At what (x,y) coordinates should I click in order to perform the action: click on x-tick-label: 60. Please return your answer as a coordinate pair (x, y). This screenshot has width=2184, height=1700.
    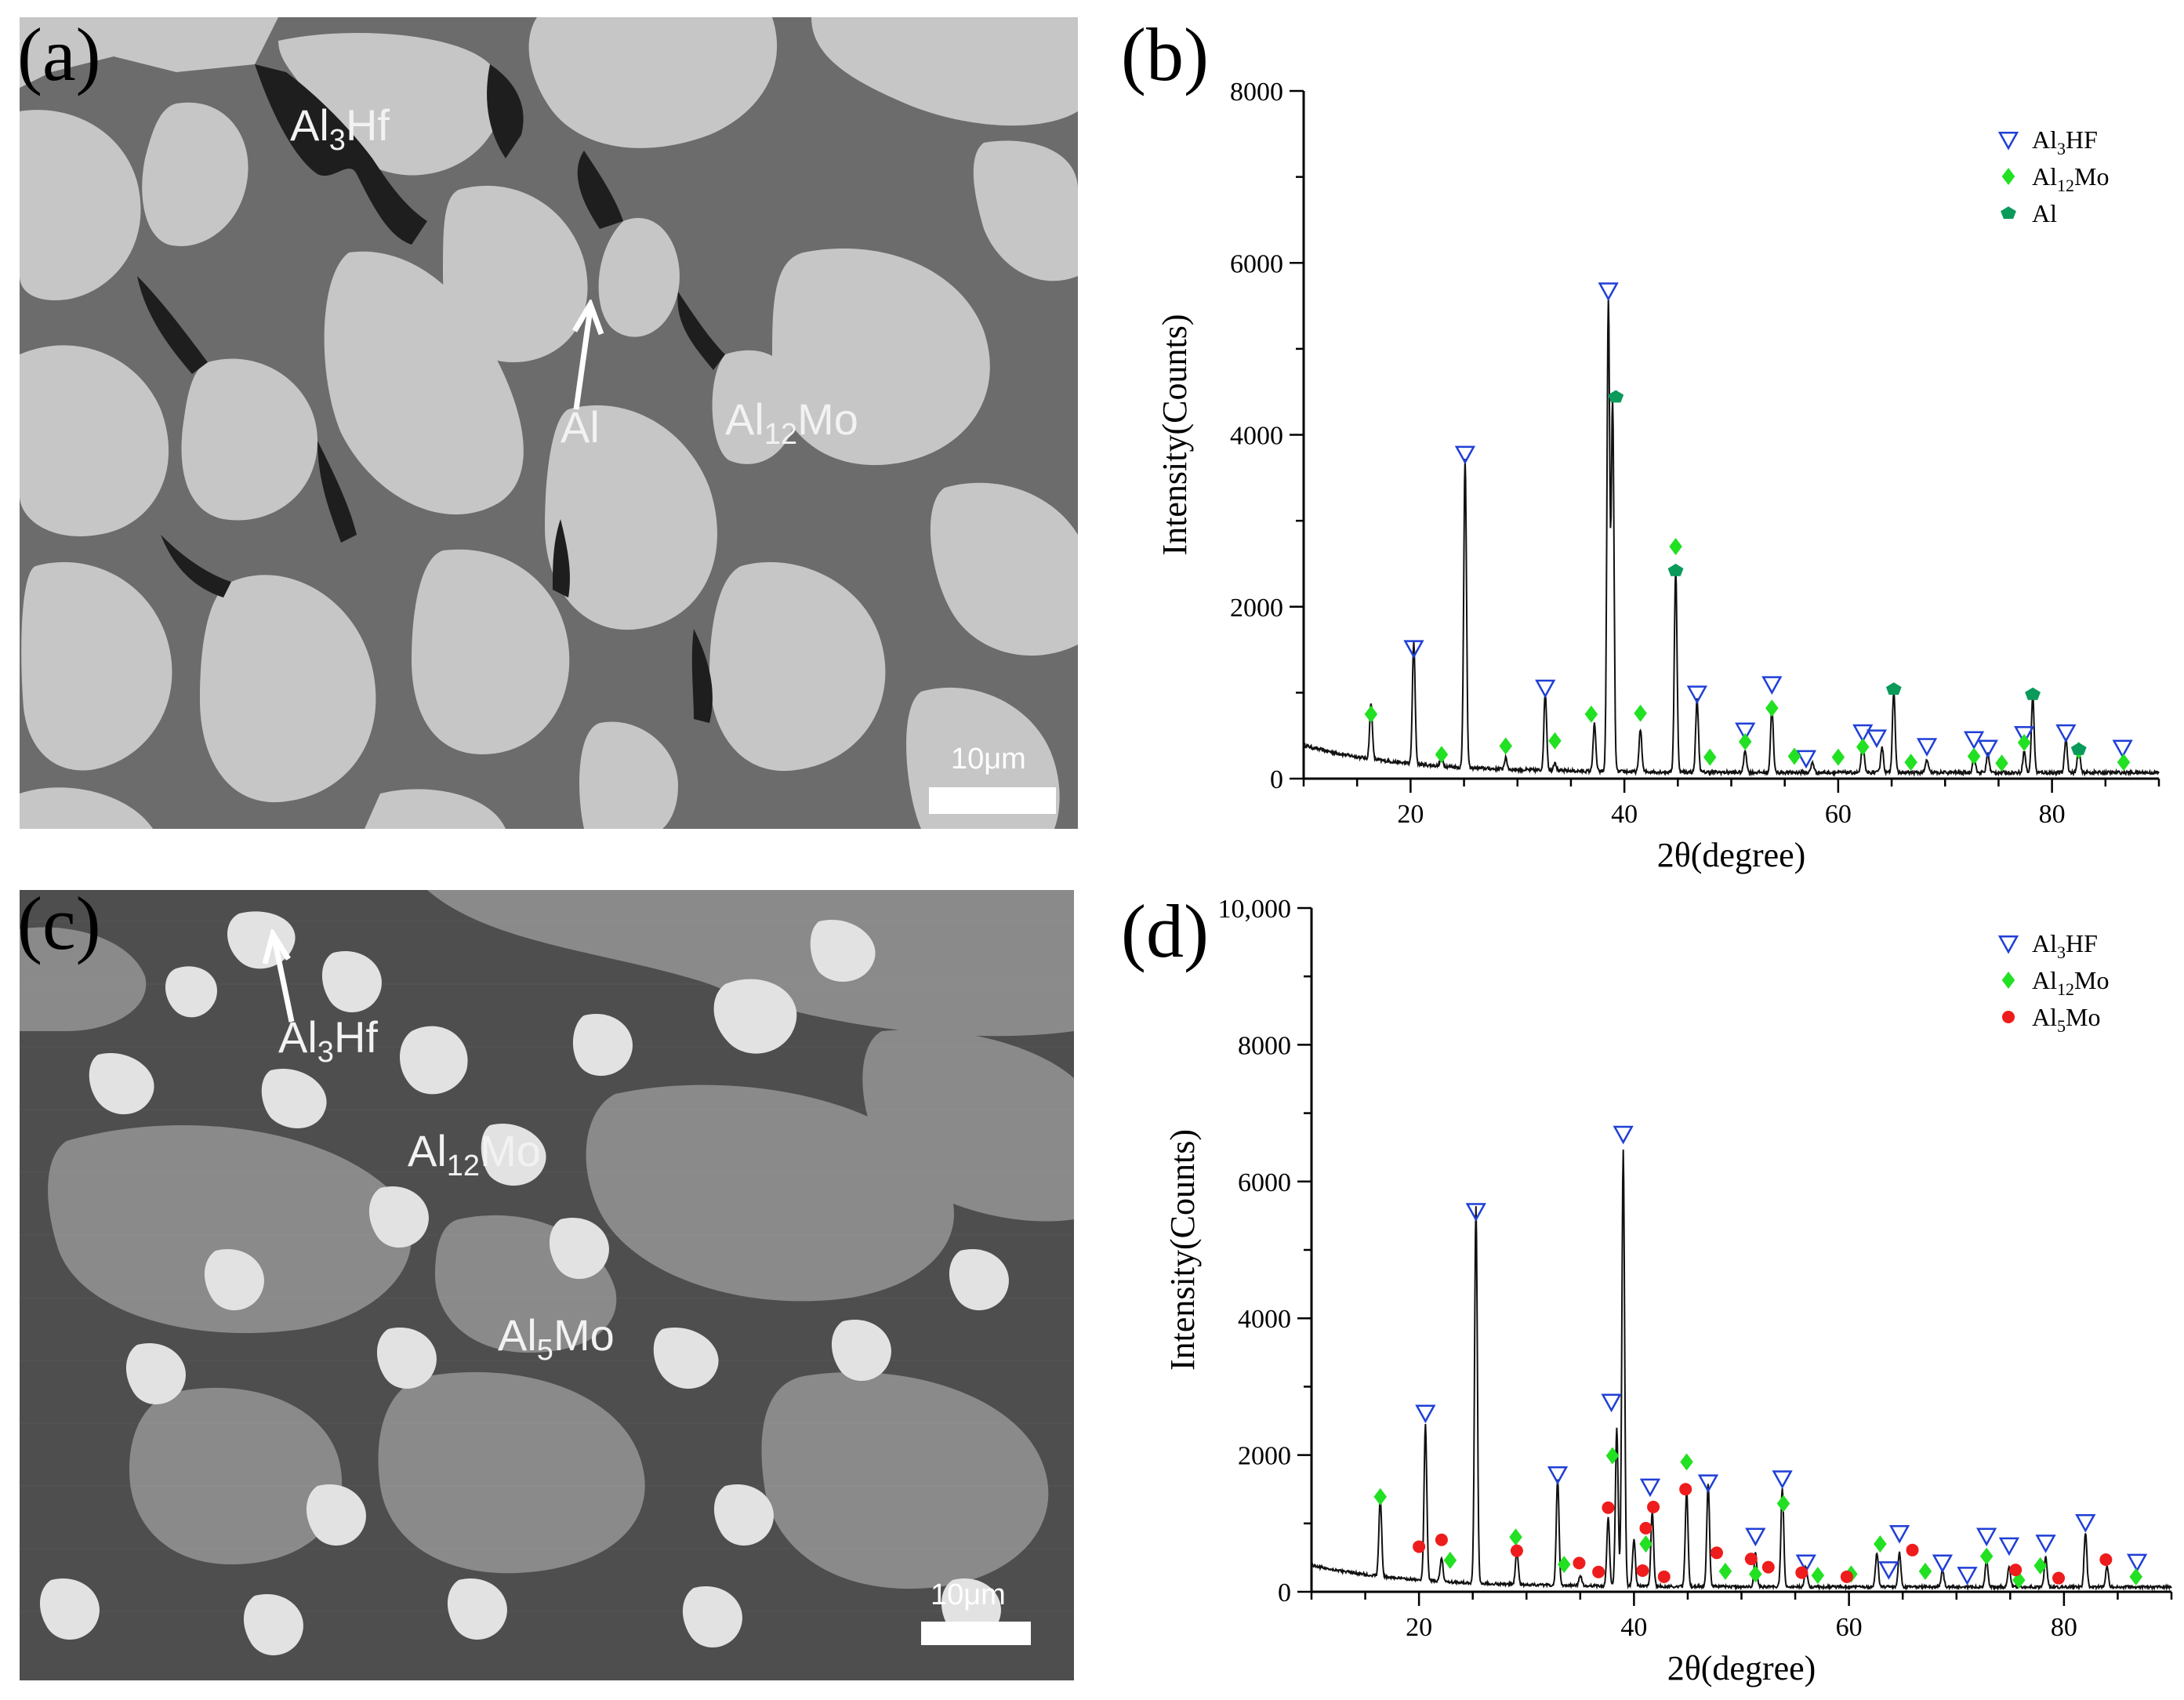
    Looking at the image, I should click on (1838, 814).